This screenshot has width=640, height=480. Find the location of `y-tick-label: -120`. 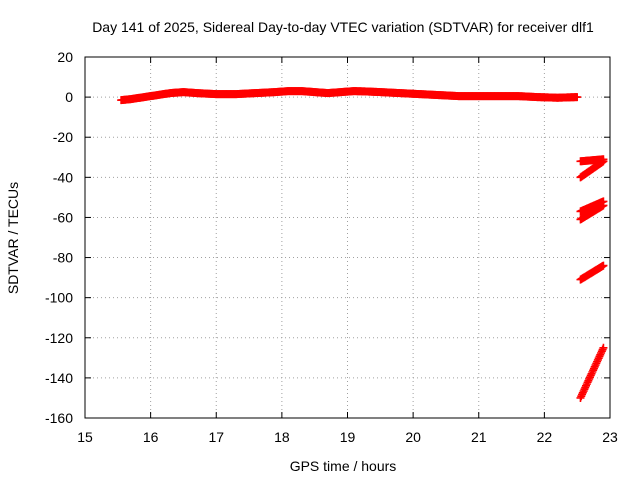

y-tick-label: -120 is located at coordinates (59, 338).